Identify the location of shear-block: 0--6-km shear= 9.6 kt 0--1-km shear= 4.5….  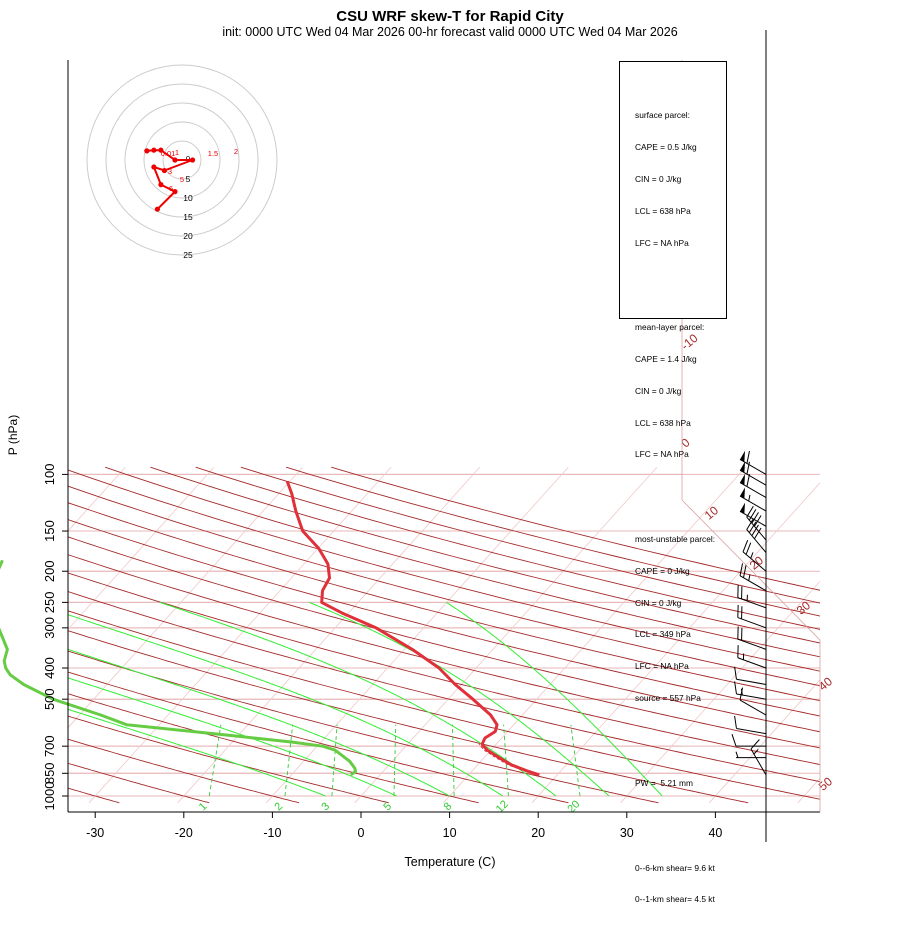
(680, 883).